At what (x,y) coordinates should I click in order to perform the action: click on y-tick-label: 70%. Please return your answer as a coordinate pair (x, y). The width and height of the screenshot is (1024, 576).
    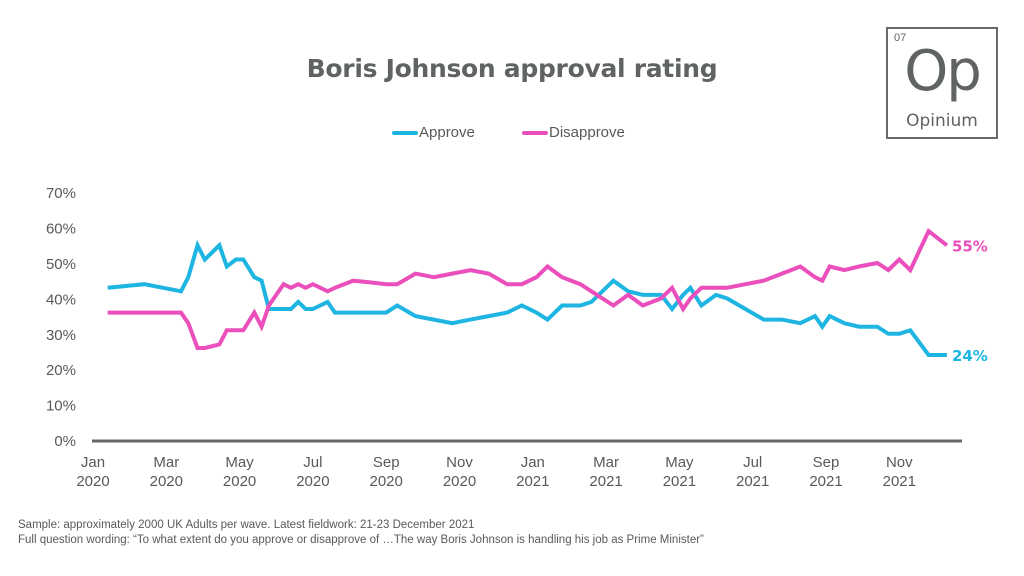
    Looking at the image, I should click on (61, 193).